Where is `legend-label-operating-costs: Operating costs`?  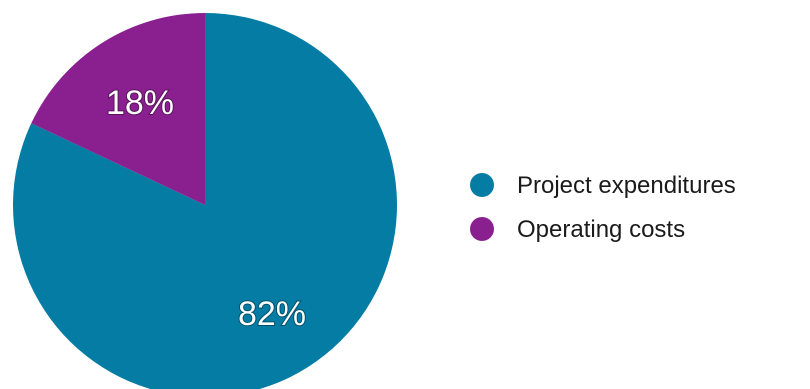 legend-label-operating-costs: Operating costs is located at coordinates (601, 229).